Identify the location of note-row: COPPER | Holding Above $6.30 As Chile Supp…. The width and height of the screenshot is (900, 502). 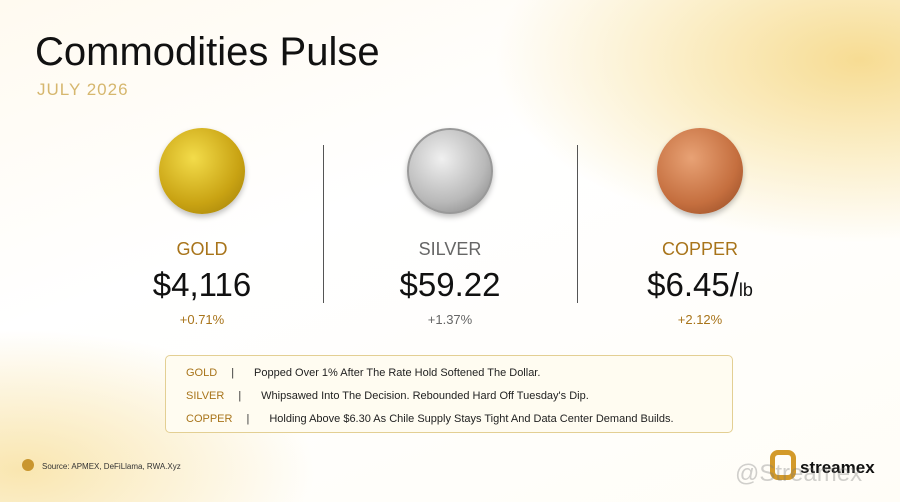
(430, 419).